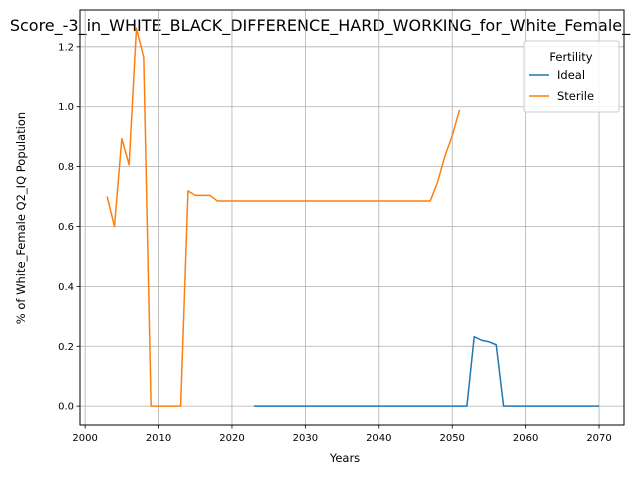 The width and height of the screenshot is (640, 480). What do you see at coordinates (231, 438) in the screenshot?
I see `x-tick-label: 2020` at bounding box center [231, 438].